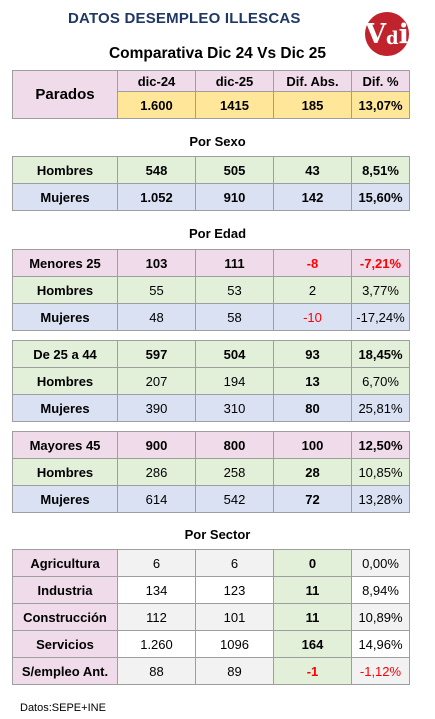 This screenshot has width=435, height=719. I want to click on table-row: Mujeres 390 310 80 25,81%, so click(211, 408).